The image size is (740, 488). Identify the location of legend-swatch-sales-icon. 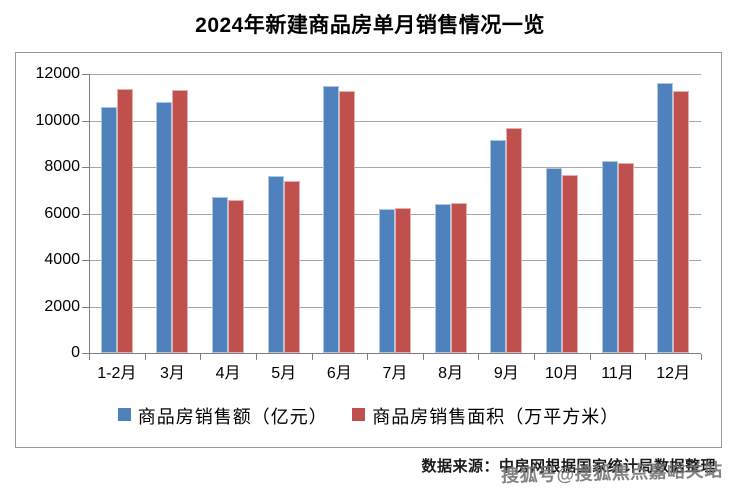
(124, 415).